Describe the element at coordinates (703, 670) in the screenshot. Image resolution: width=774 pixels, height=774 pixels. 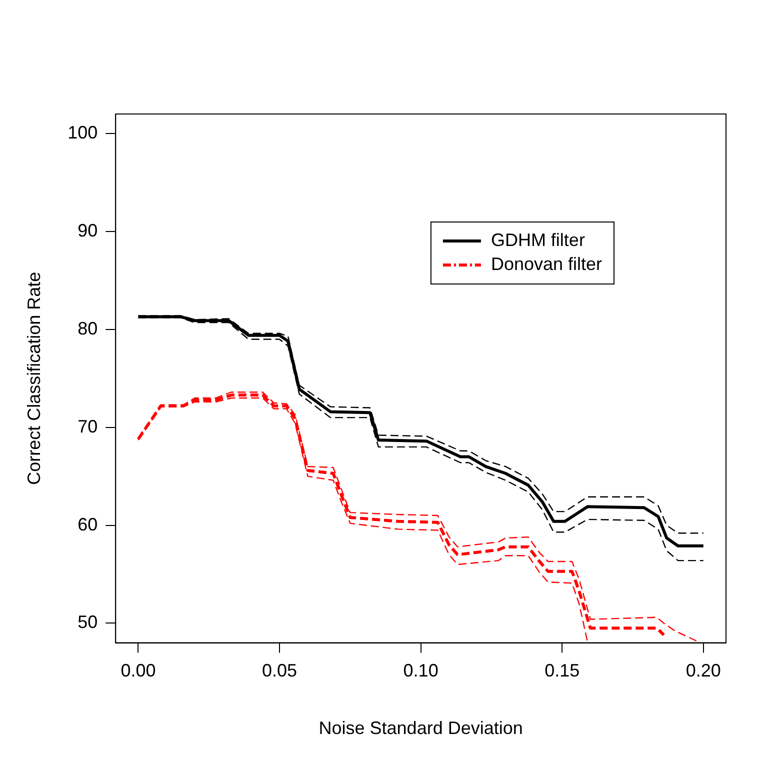
I see `x-tick-label: 0.20` at that location.